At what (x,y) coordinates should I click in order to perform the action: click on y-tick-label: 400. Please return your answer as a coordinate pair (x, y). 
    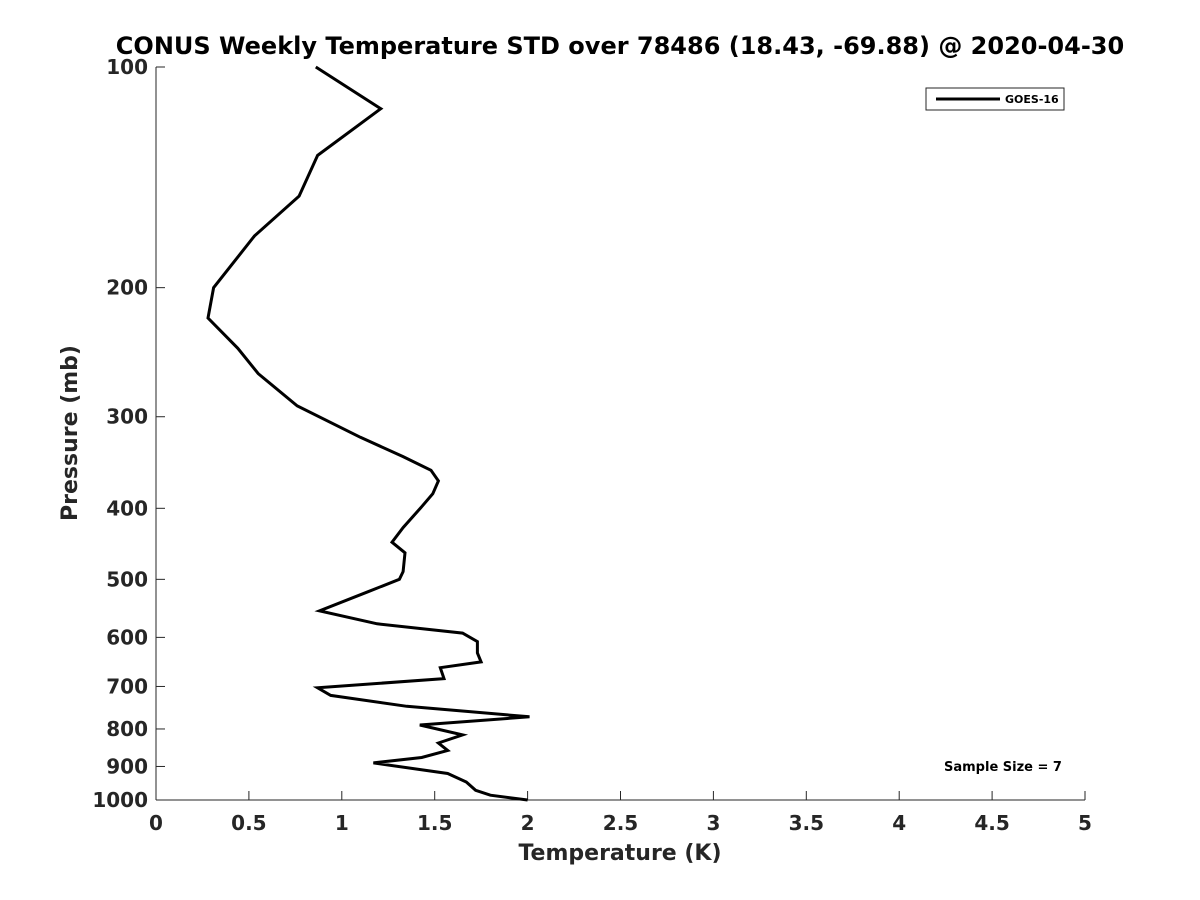
    Looking at the image, I should click on (127, 508).